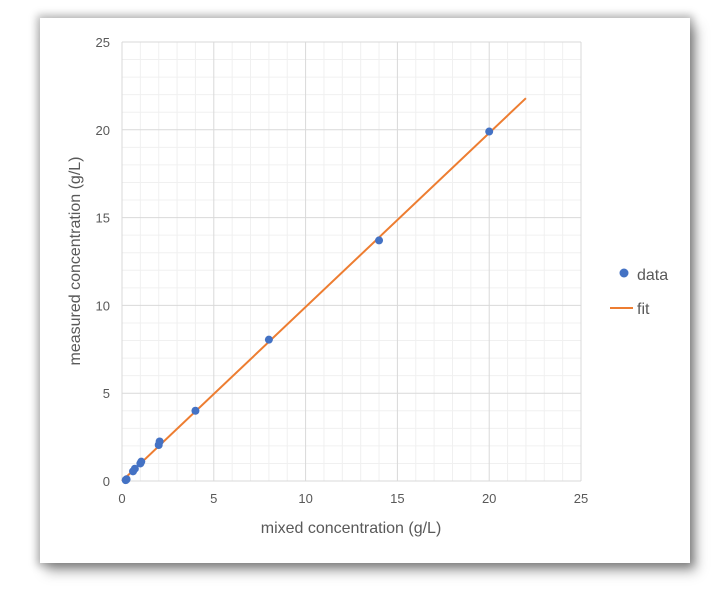 The width and height of the screenshot is (718, 605). Describe the element at coordinates (103, 305) in the screenshot. I see `y-tick-label: 10` at that location.